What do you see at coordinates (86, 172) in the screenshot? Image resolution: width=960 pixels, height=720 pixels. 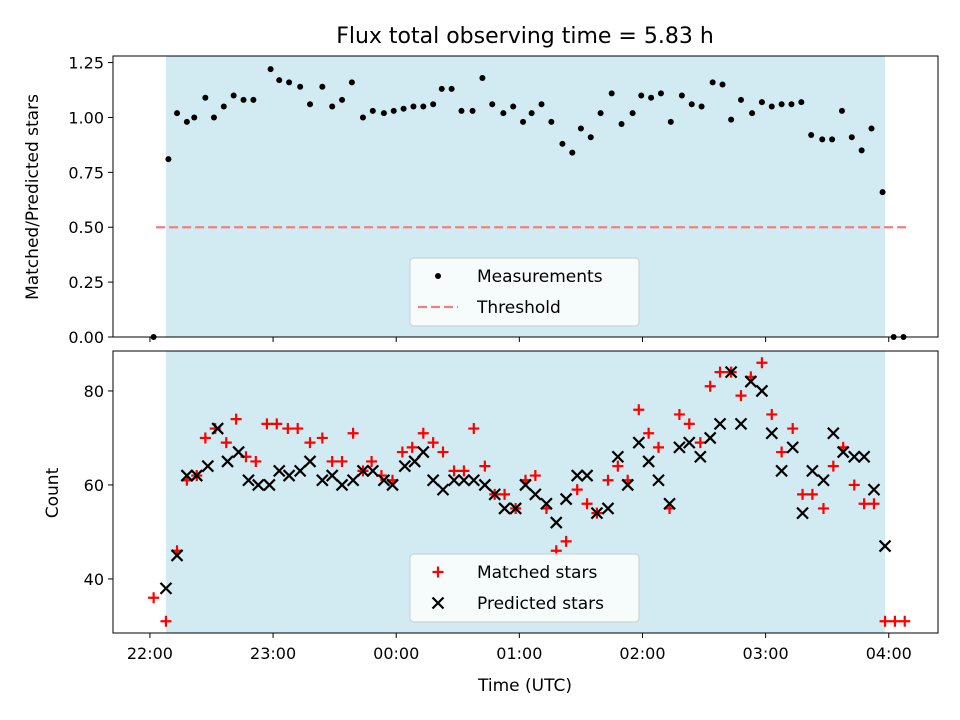 I see `y-tick-label: 0.75` at bounding box center [86, 172].